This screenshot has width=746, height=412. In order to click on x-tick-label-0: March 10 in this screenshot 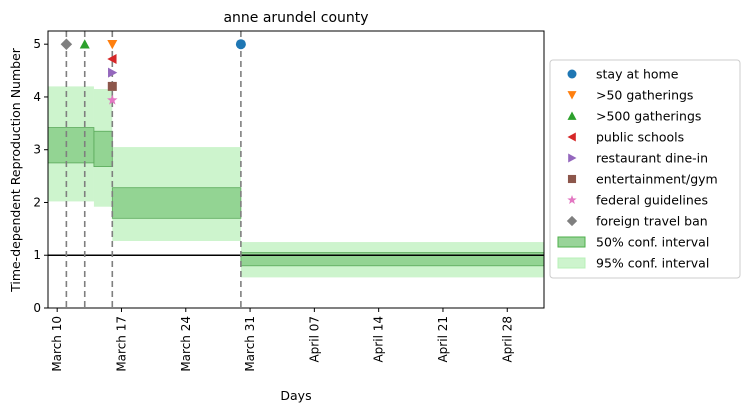, I will do `click(57, 344)`.